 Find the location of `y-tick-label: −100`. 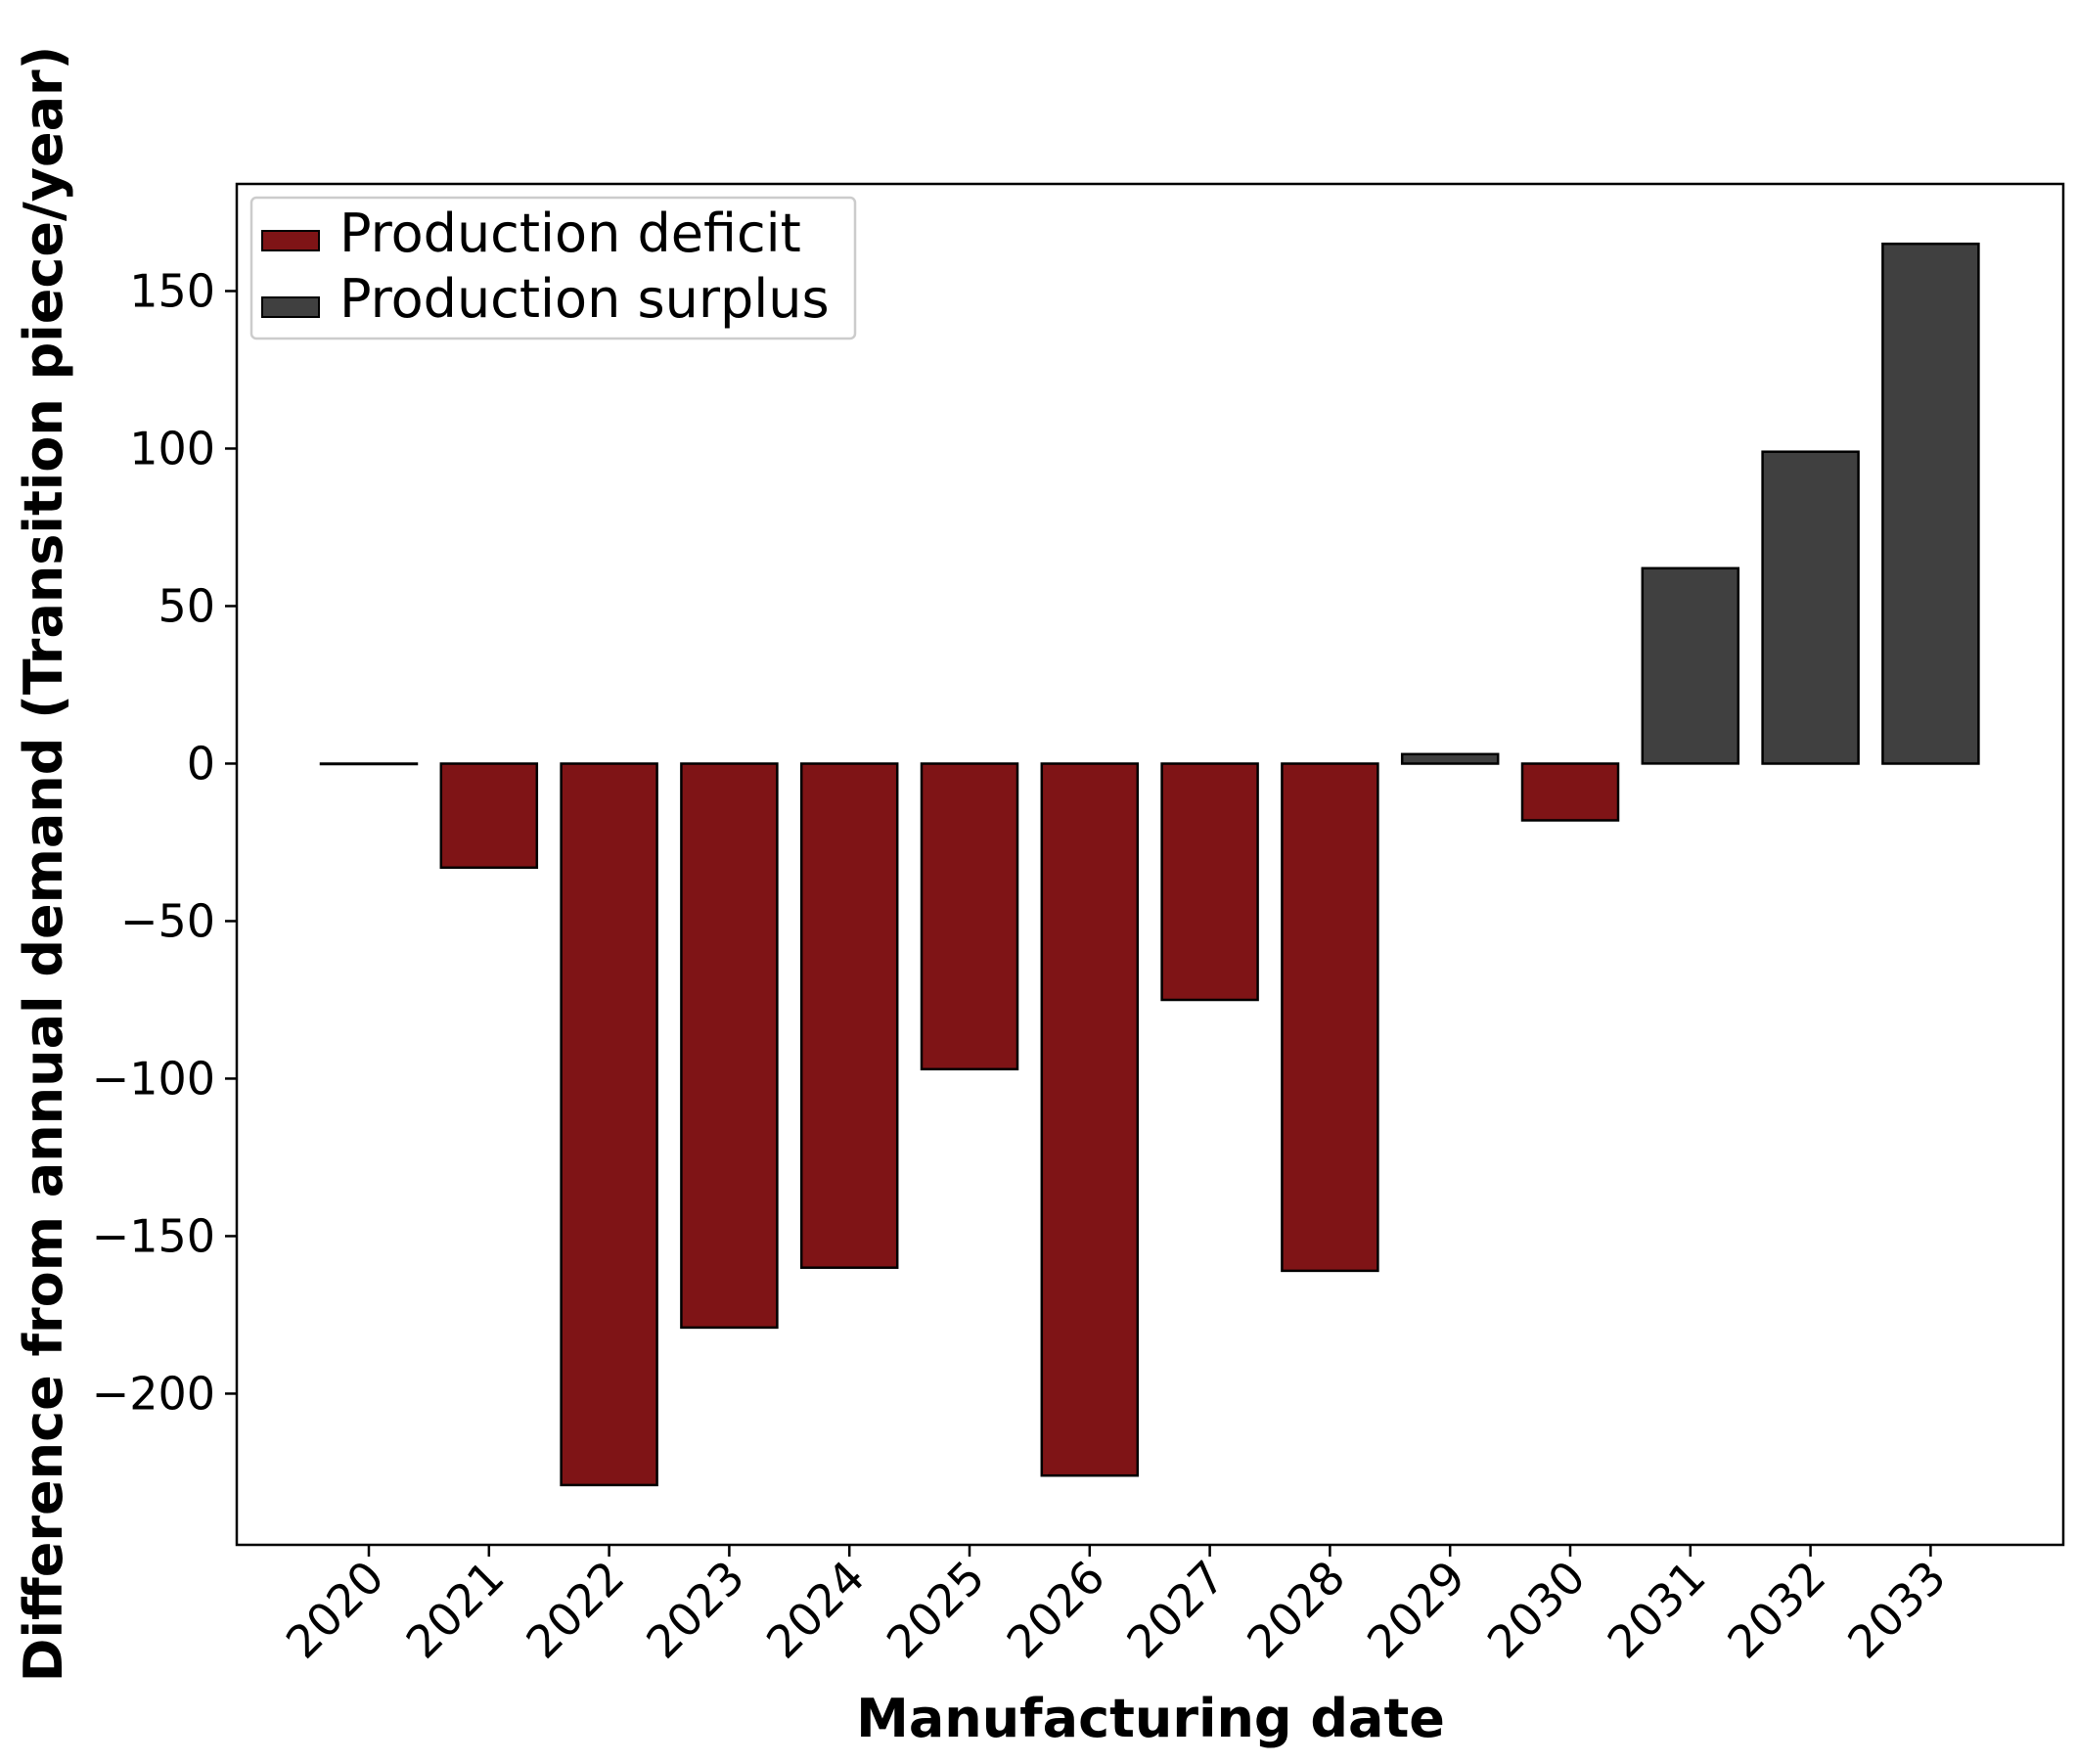

y-tick-label: −100 is located at coordinates (153, 1079).